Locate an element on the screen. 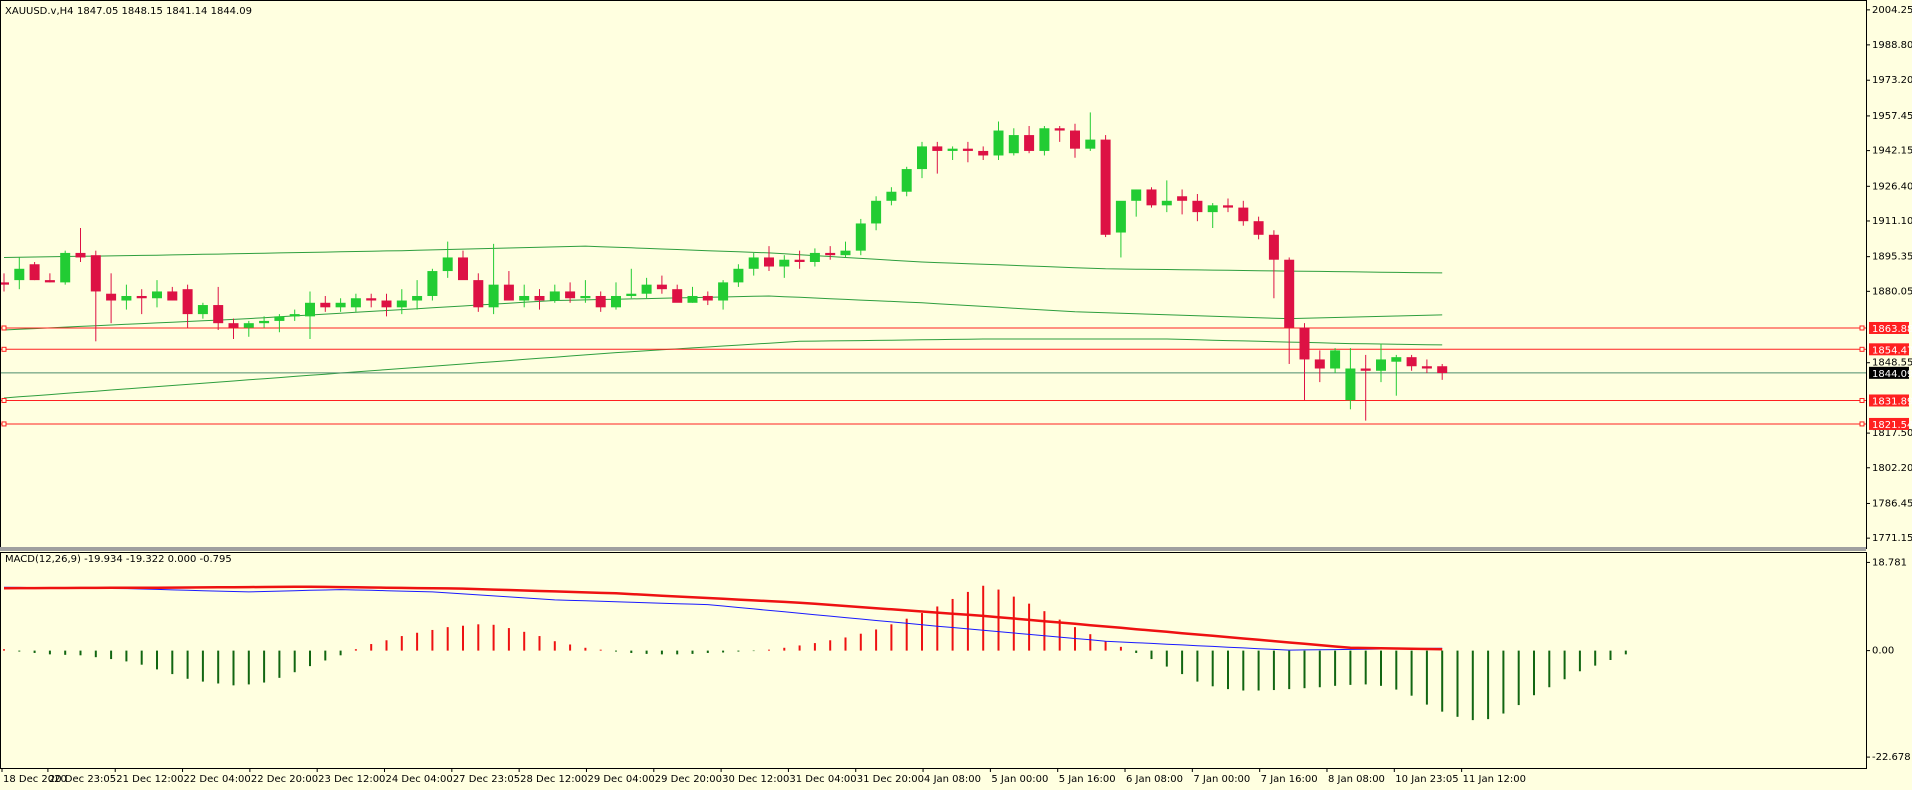 Image resolution: width=1912 pixels, height=790 pixels. macd-panel is located at coordinates (815, 653).